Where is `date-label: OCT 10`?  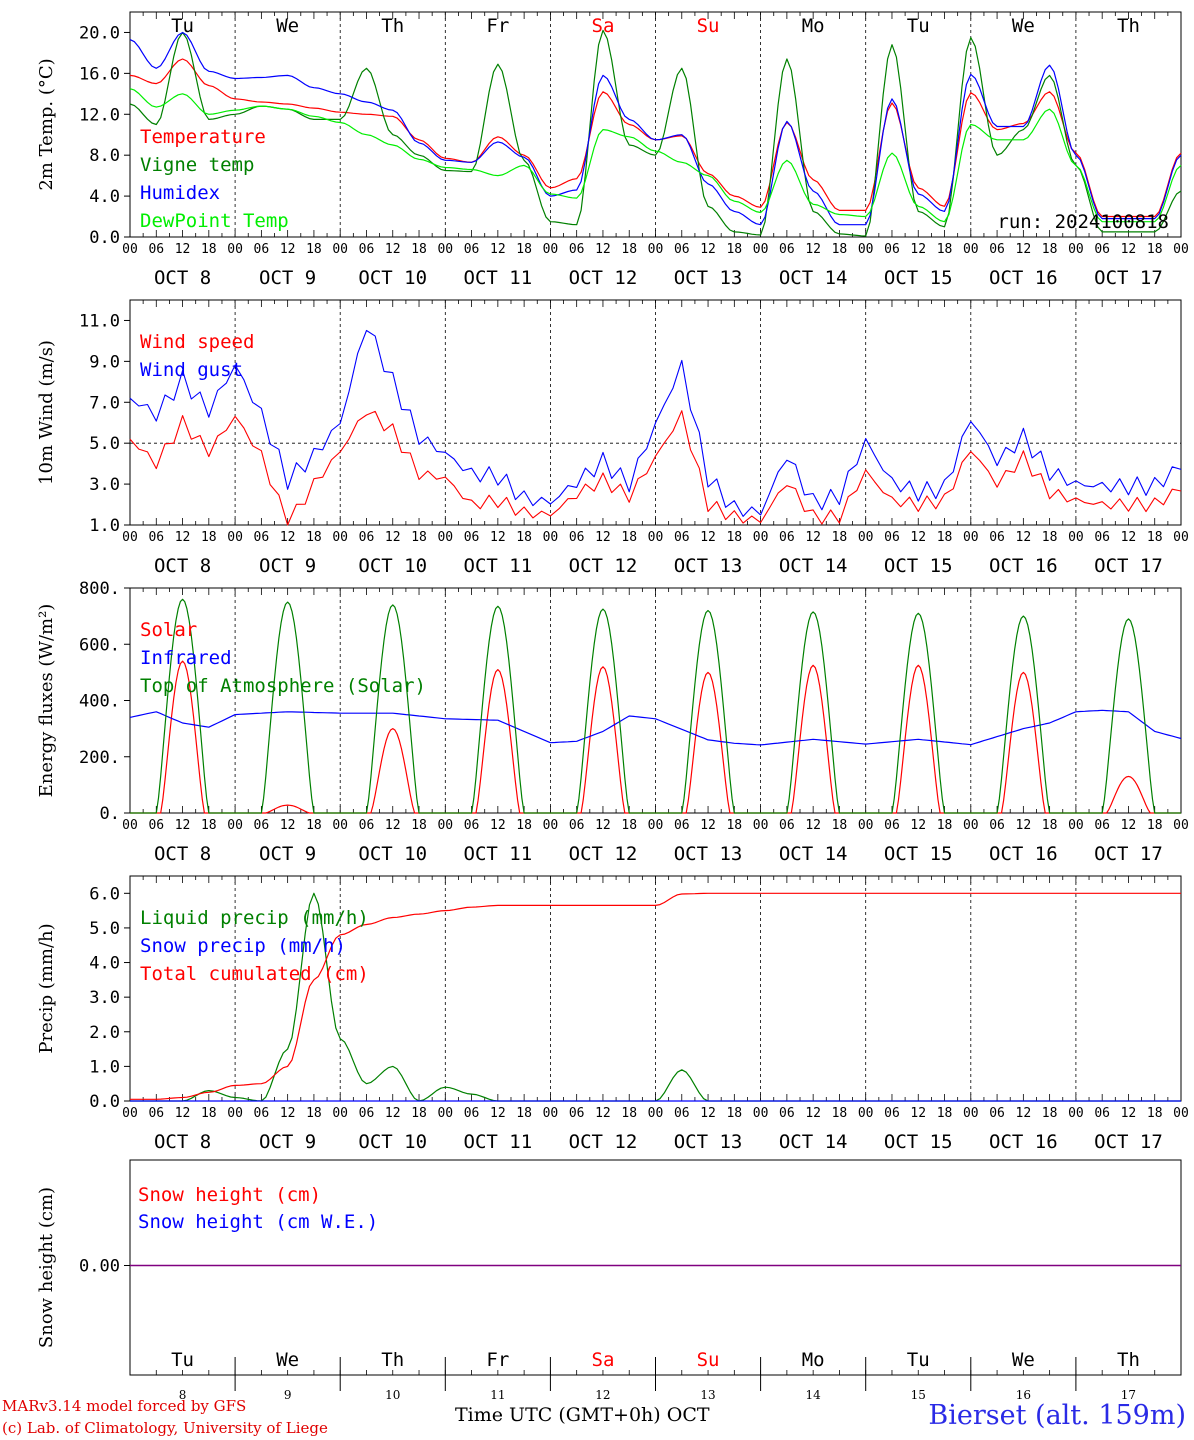
date-label: OCT 10 is located at coordinates (392, 566).